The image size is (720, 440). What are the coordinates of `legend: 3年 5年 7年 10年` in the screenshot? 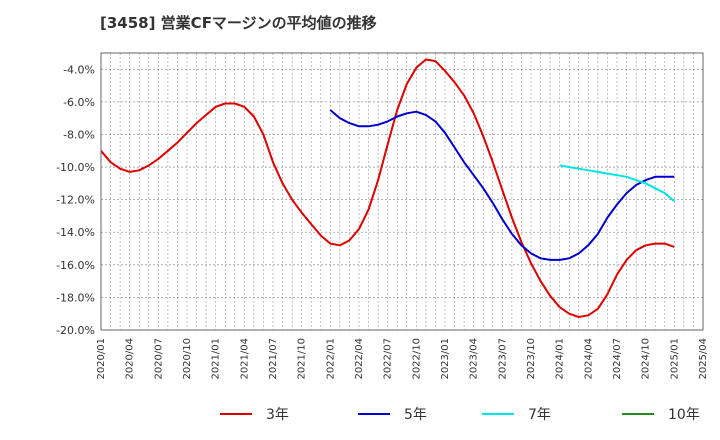 It's located at (460, 415).